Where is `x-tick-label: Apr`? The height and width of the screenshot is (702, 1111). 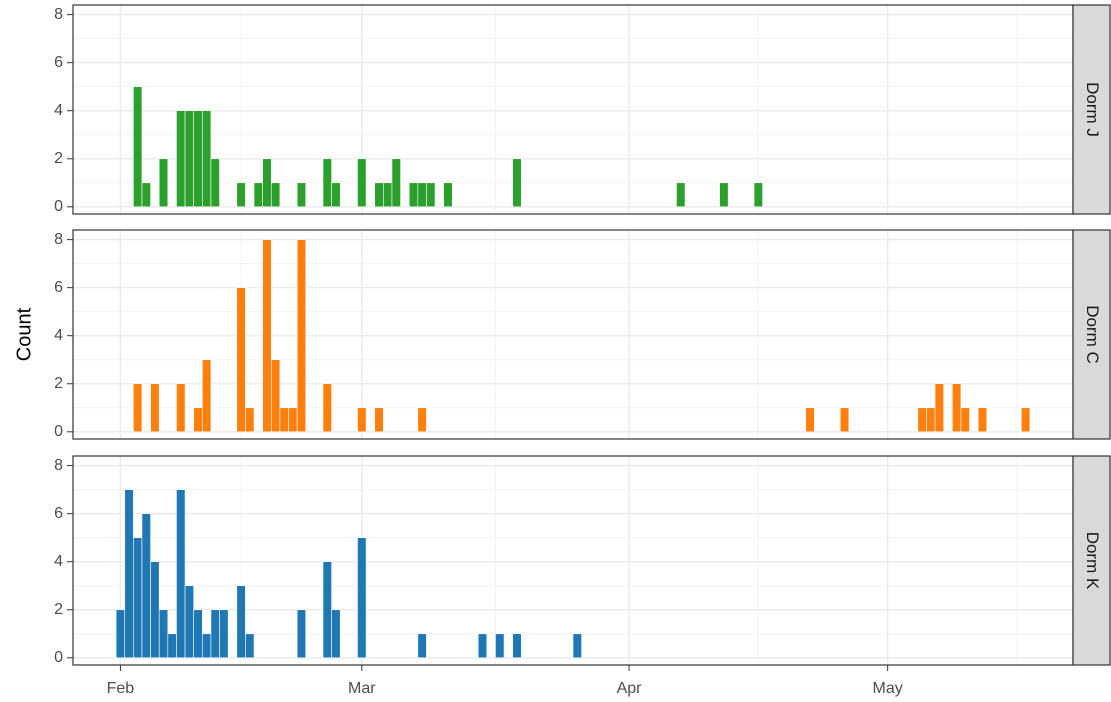
x-tick-label: Apr is located at coordinates (630, 688).